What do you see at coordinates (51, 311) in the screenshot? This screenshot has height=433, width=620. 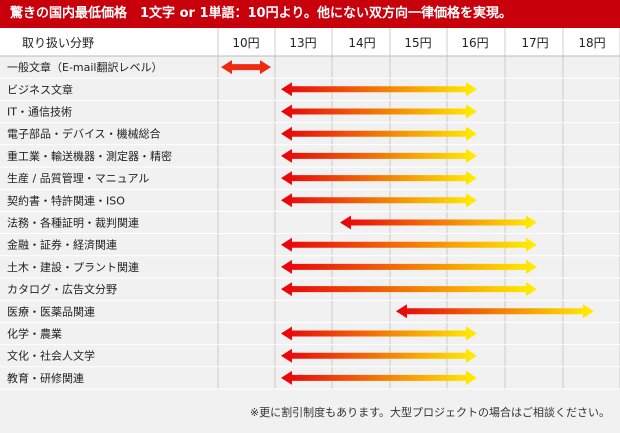 I see `category-label: 医療・医薬品関連` at bounding box center [51, 311].